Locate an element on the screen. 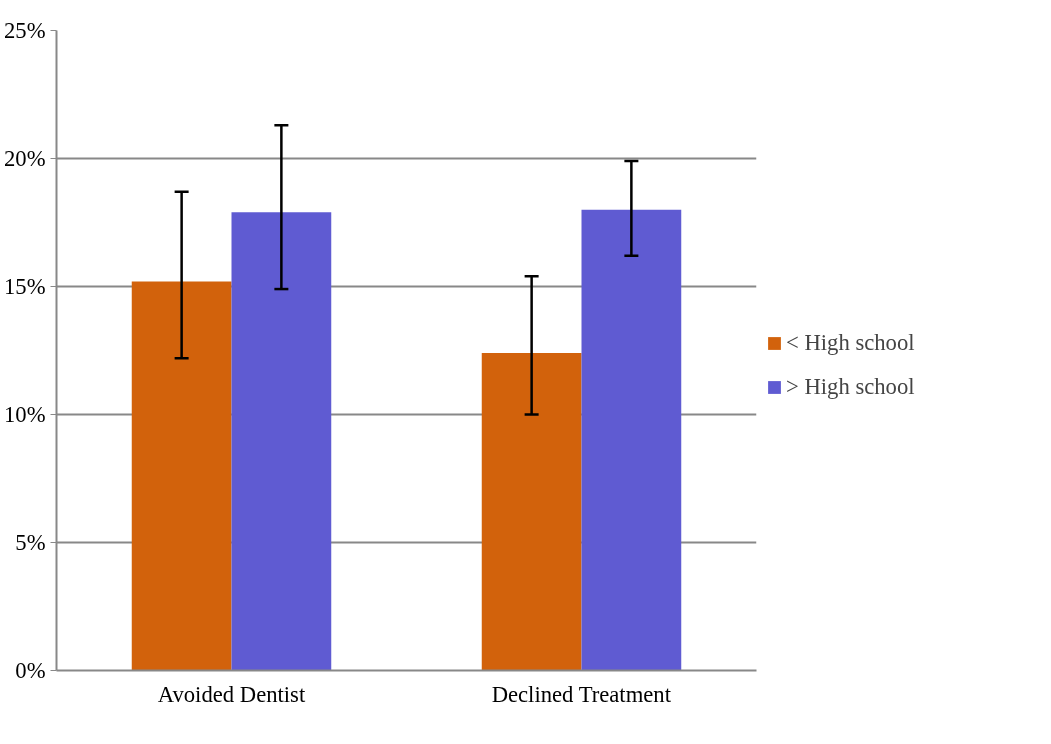 The image size is (1051, 744). y-tick-label: 20% is located at coordinates (24, 158).